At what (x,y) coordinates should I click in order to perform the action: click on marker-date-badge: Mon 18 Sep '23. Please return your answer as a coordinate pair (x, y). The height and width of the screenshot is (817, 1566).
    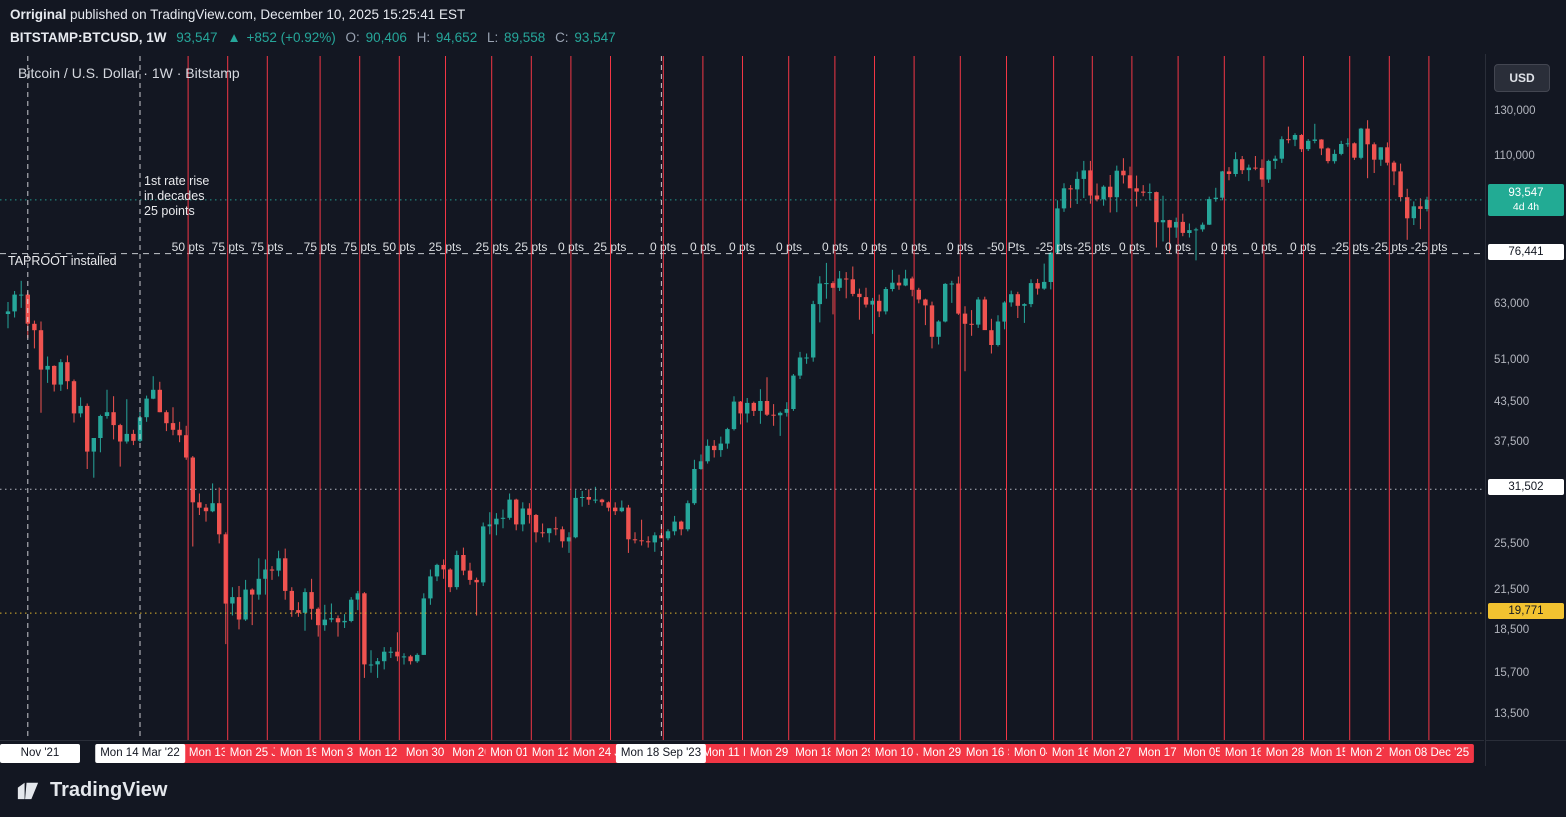
    Looking at the image, I should click on (661, 753).